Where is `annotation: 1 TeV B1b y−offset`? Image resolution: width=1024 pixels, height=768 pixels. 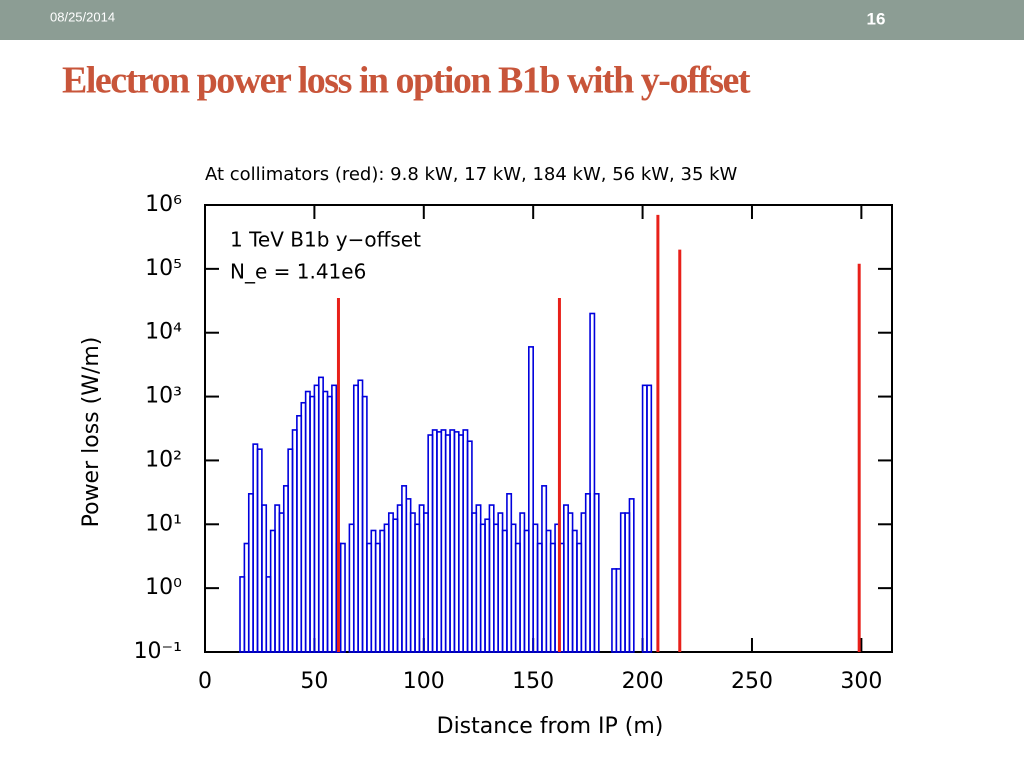
annotation: 1 TeV B1b y−offset is located at coordinates (325, 240).